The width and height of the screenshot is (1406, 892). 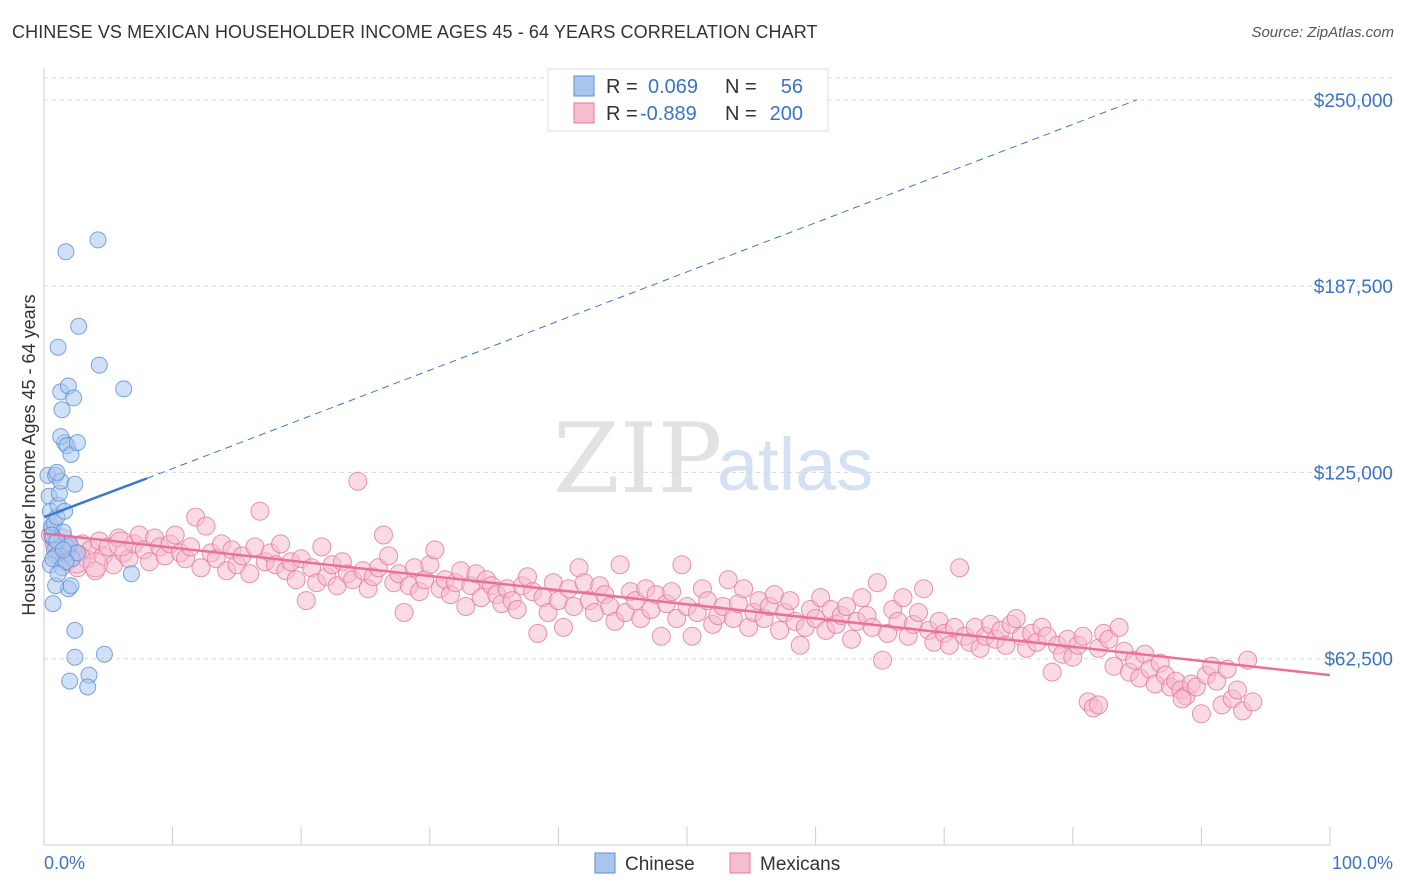 I want to click on mexican-trend-line, so click(x=687, y=604).